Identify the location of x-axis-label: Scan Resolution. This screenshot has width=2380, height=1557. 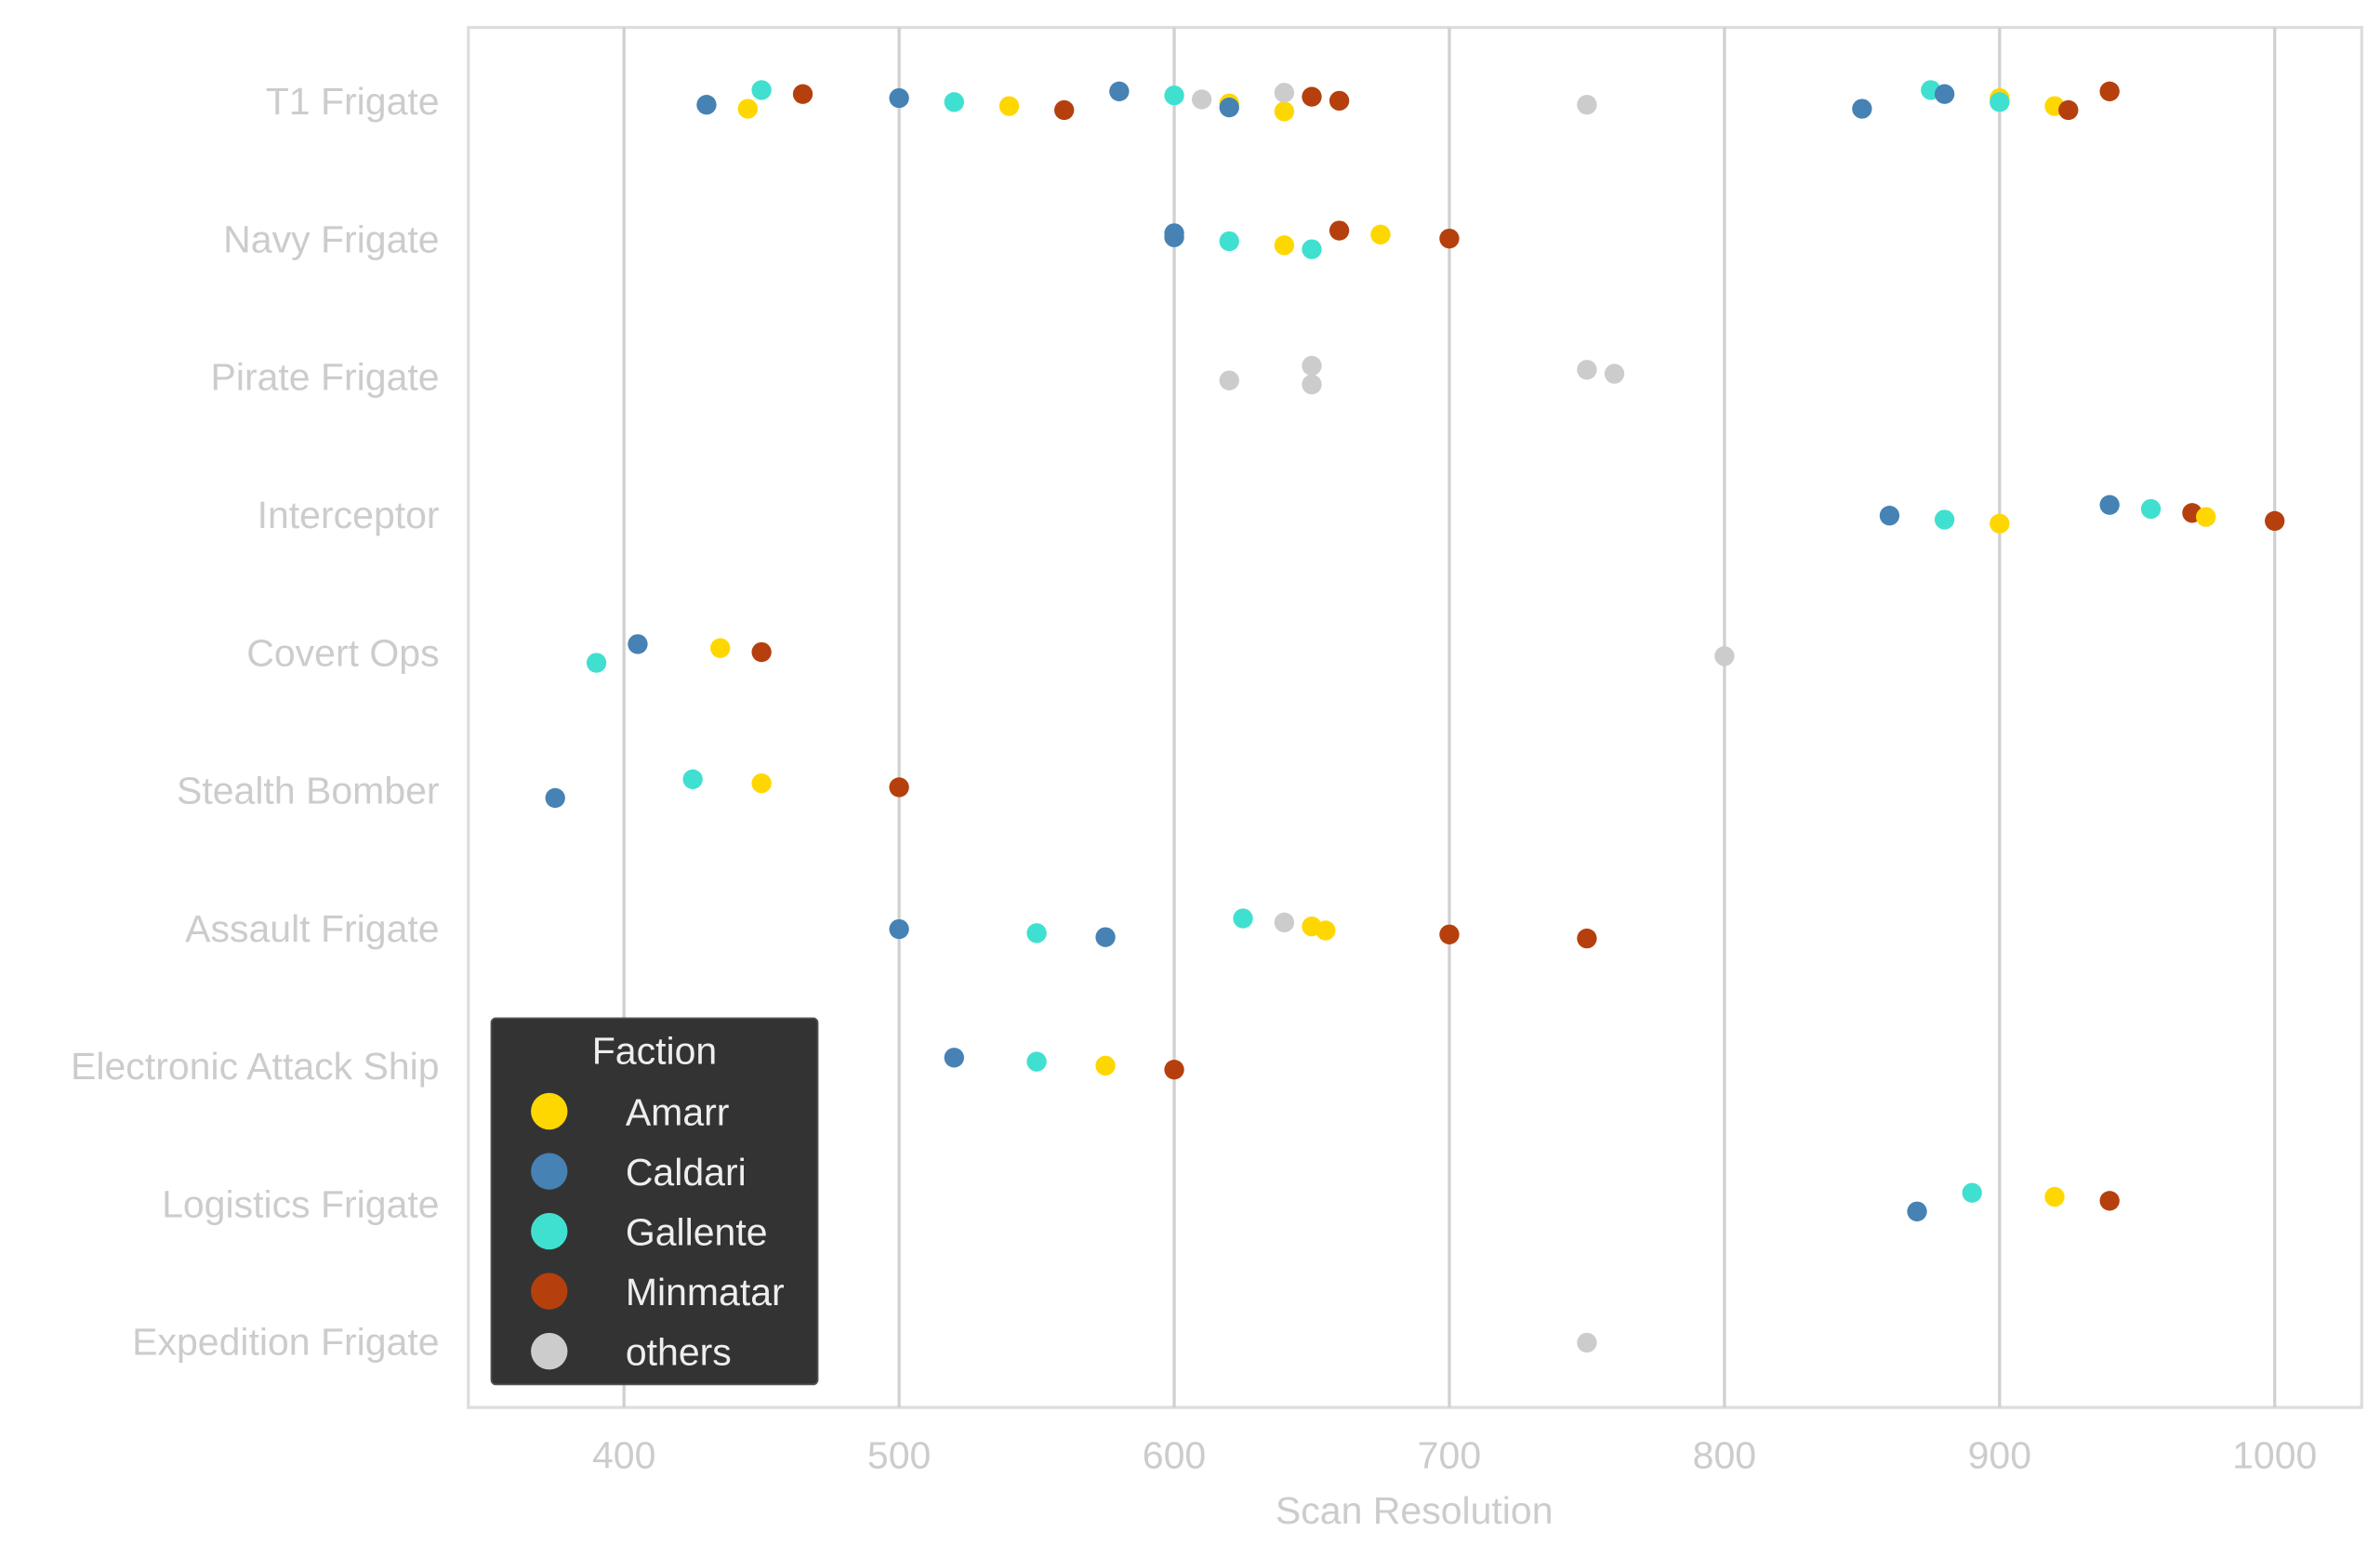
(1415, 1511).